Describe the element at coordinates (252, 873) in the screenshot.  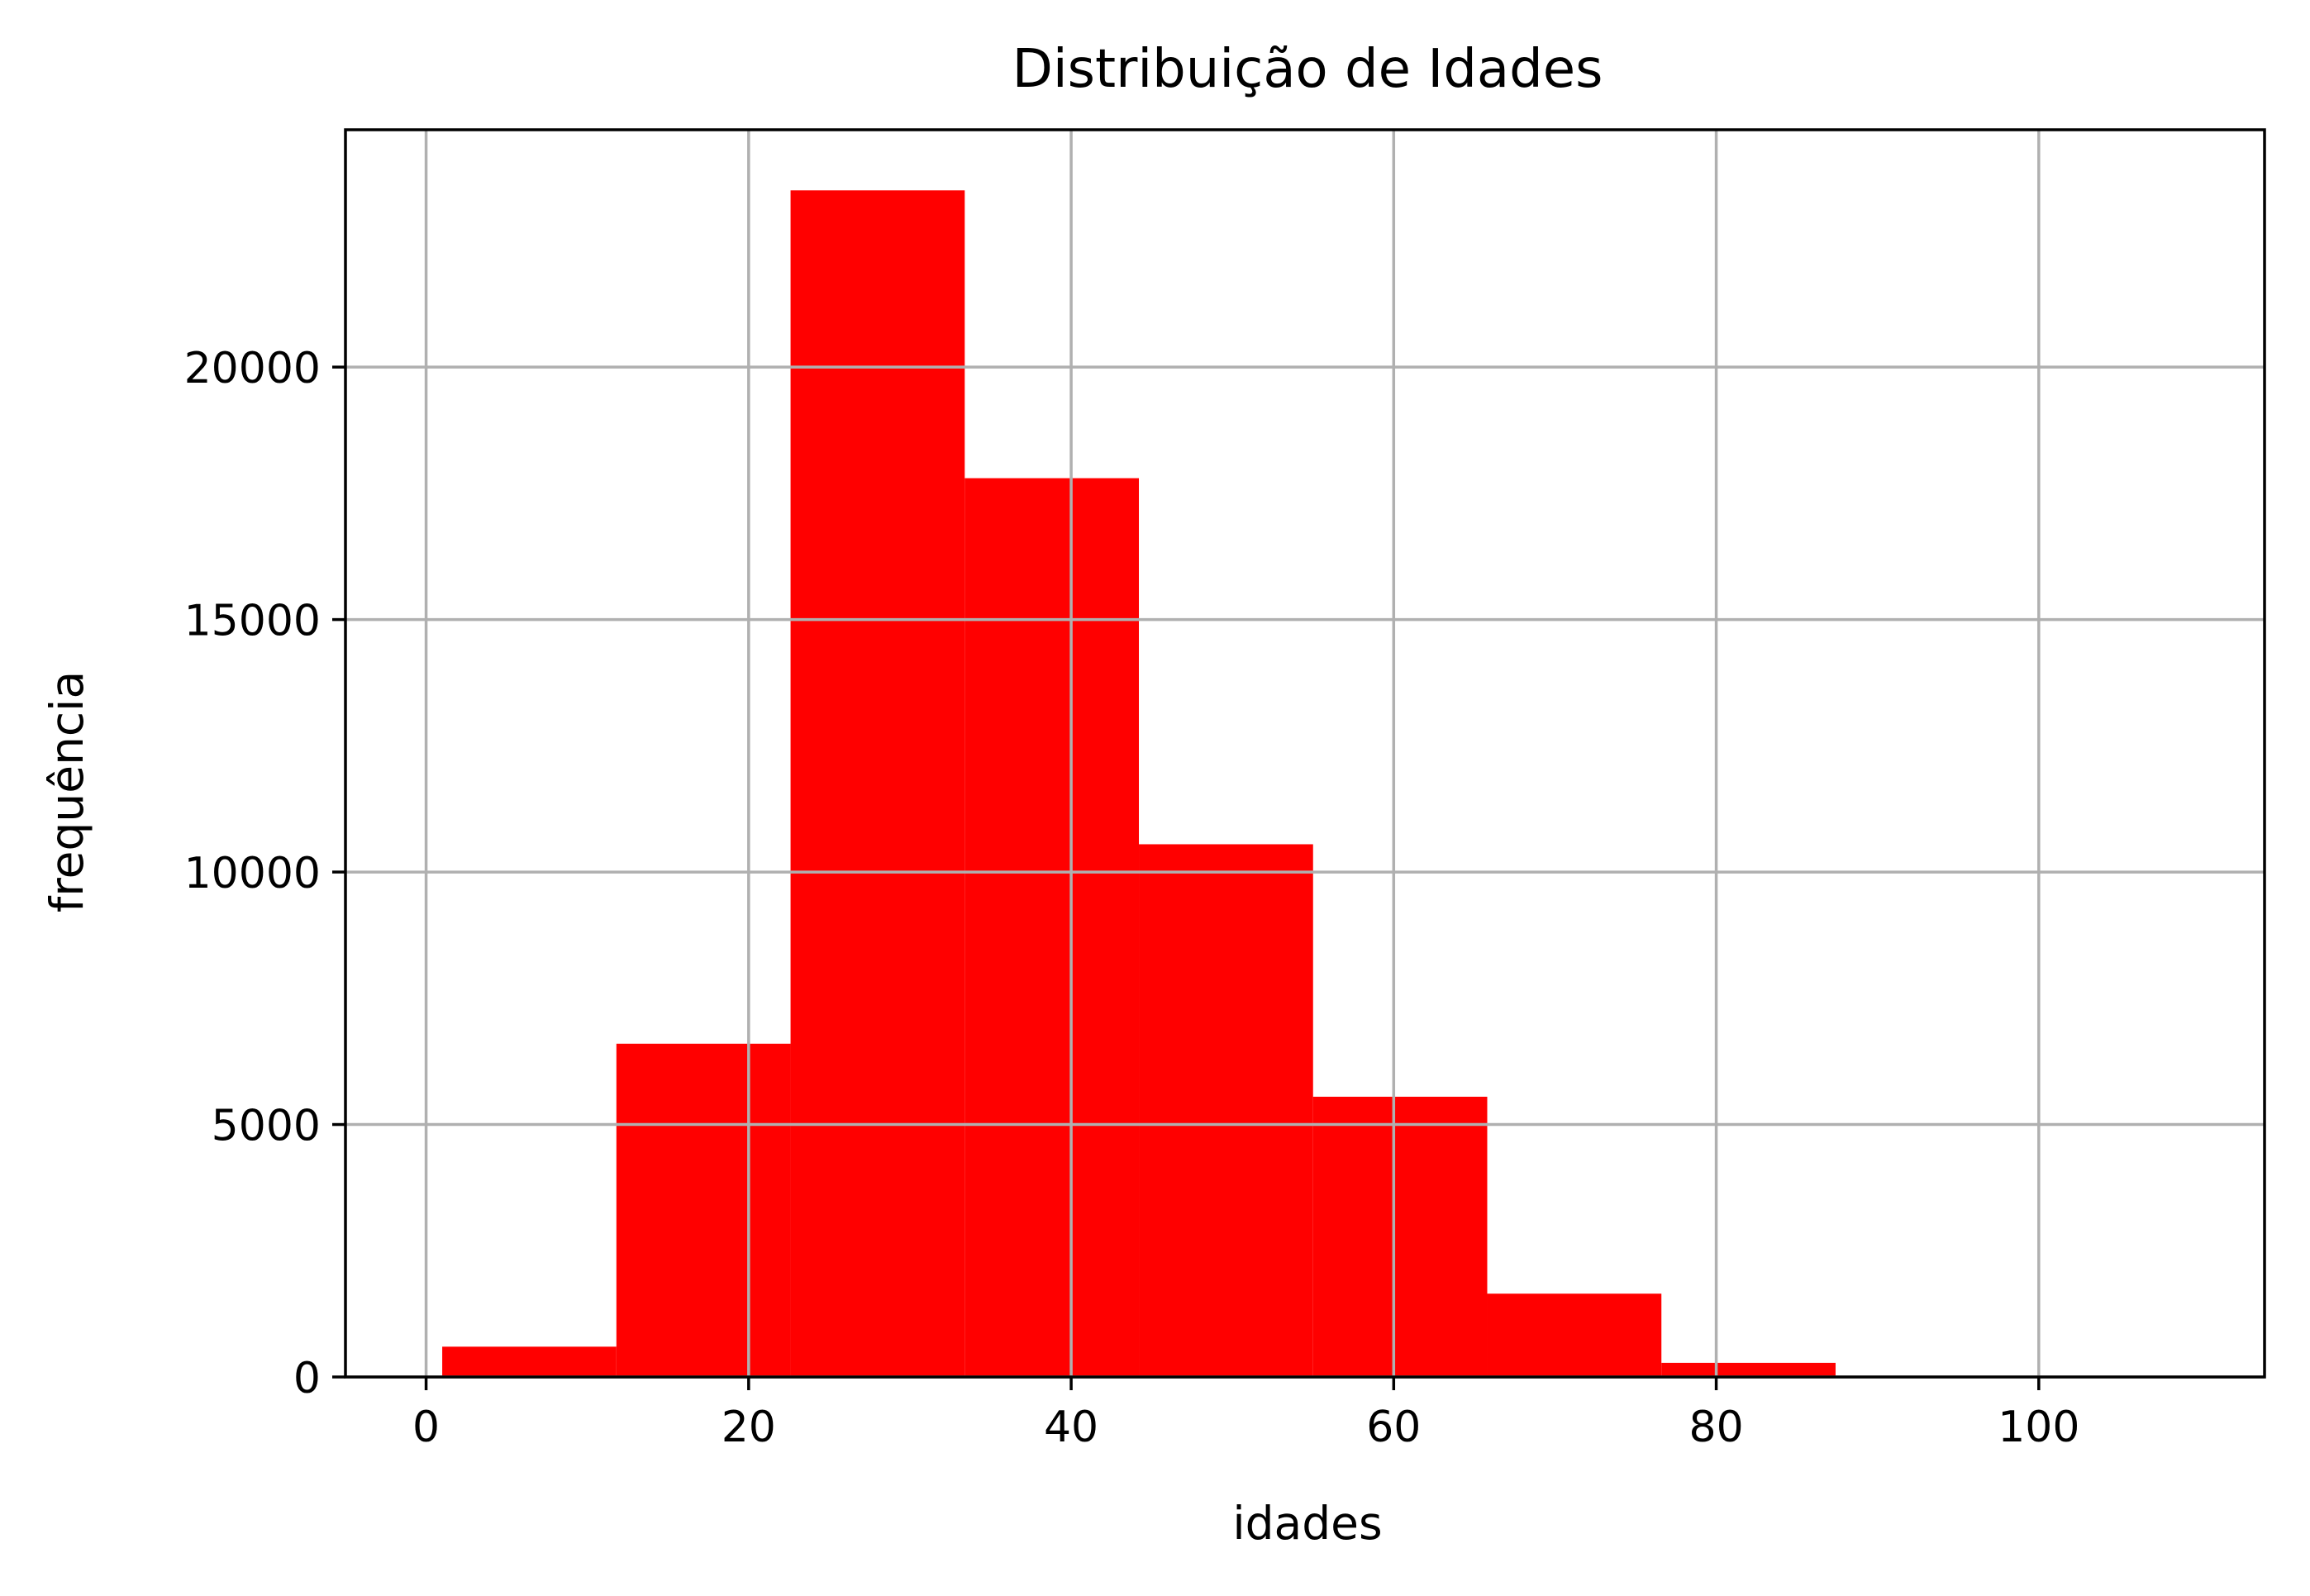
I see `y-tick-label: 10000` at that location.